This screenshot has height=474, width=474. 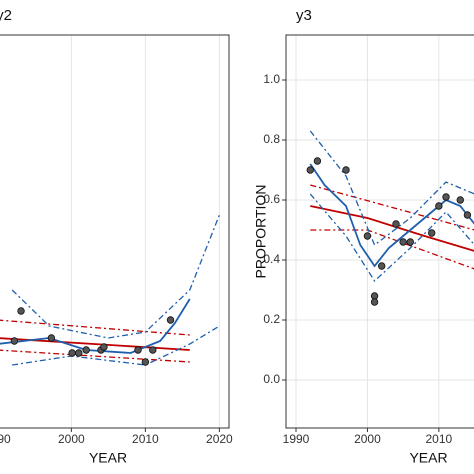 What do you see at coordinates (271, 319) in the screenshot?
I see `y-tick-label: 0.2` at bounding box center [271, 319].